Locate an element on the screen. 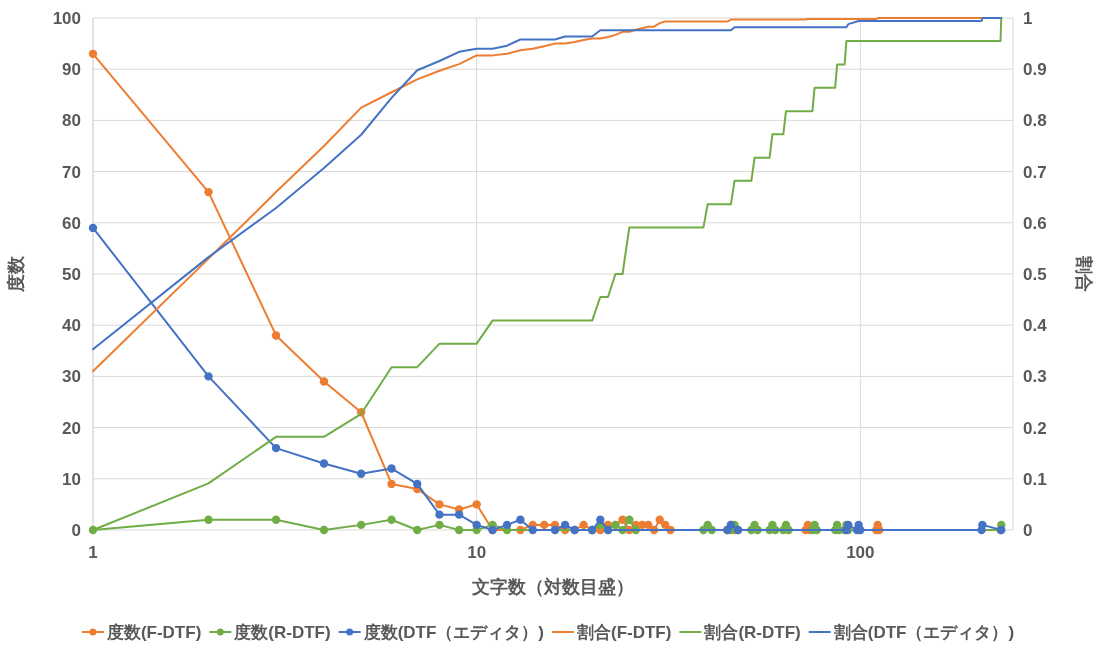 Image resolution: width=1096 pixels, height=648 pixels. legend-label: 度数(F-DTF) is located at coordinates (153, 632).